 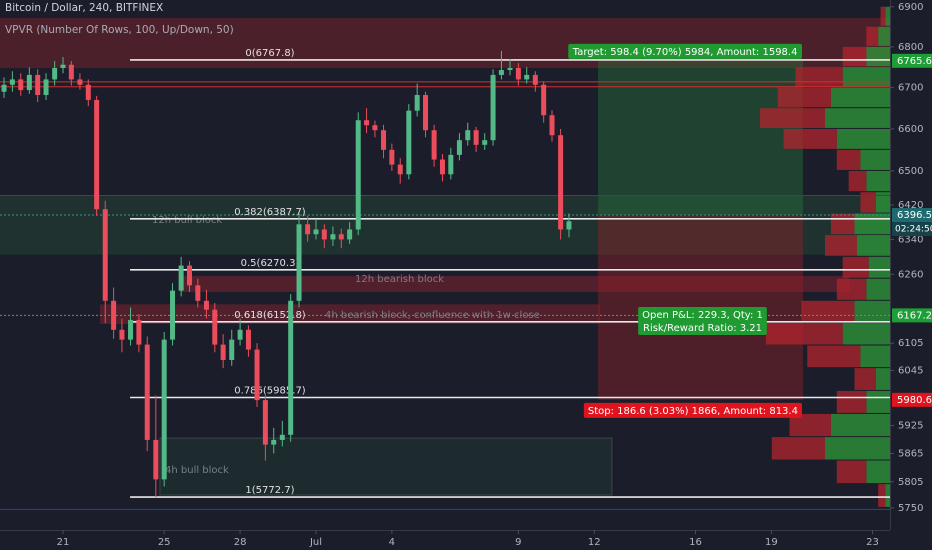 What do you see at coordinates (910, 129) in the screenshot?
I see `y-tick-label: 6600` at bounding box center [910, 129].